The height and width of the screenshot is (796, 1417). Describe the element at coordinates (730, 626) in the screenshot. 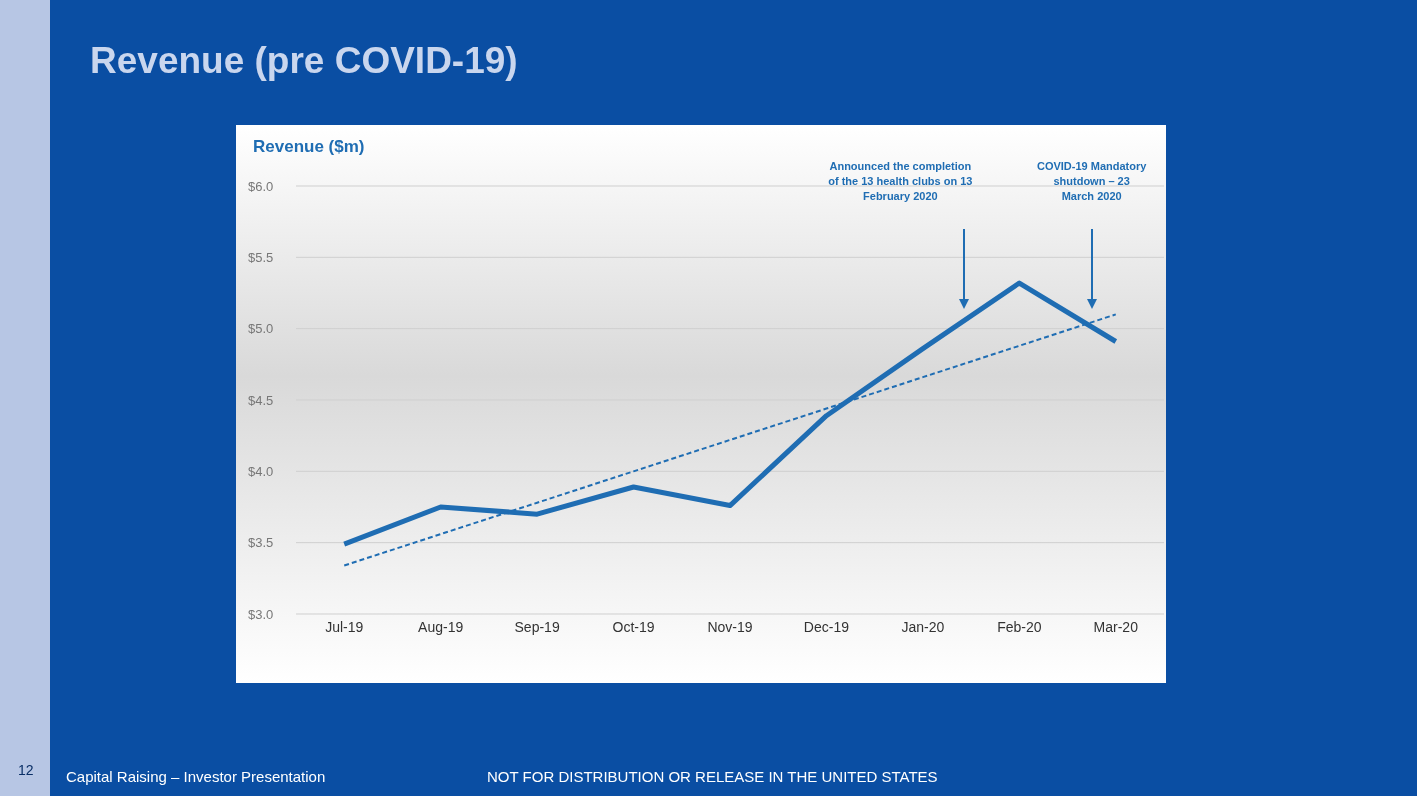

I see `x-tick-label: Nov-19` at that location.